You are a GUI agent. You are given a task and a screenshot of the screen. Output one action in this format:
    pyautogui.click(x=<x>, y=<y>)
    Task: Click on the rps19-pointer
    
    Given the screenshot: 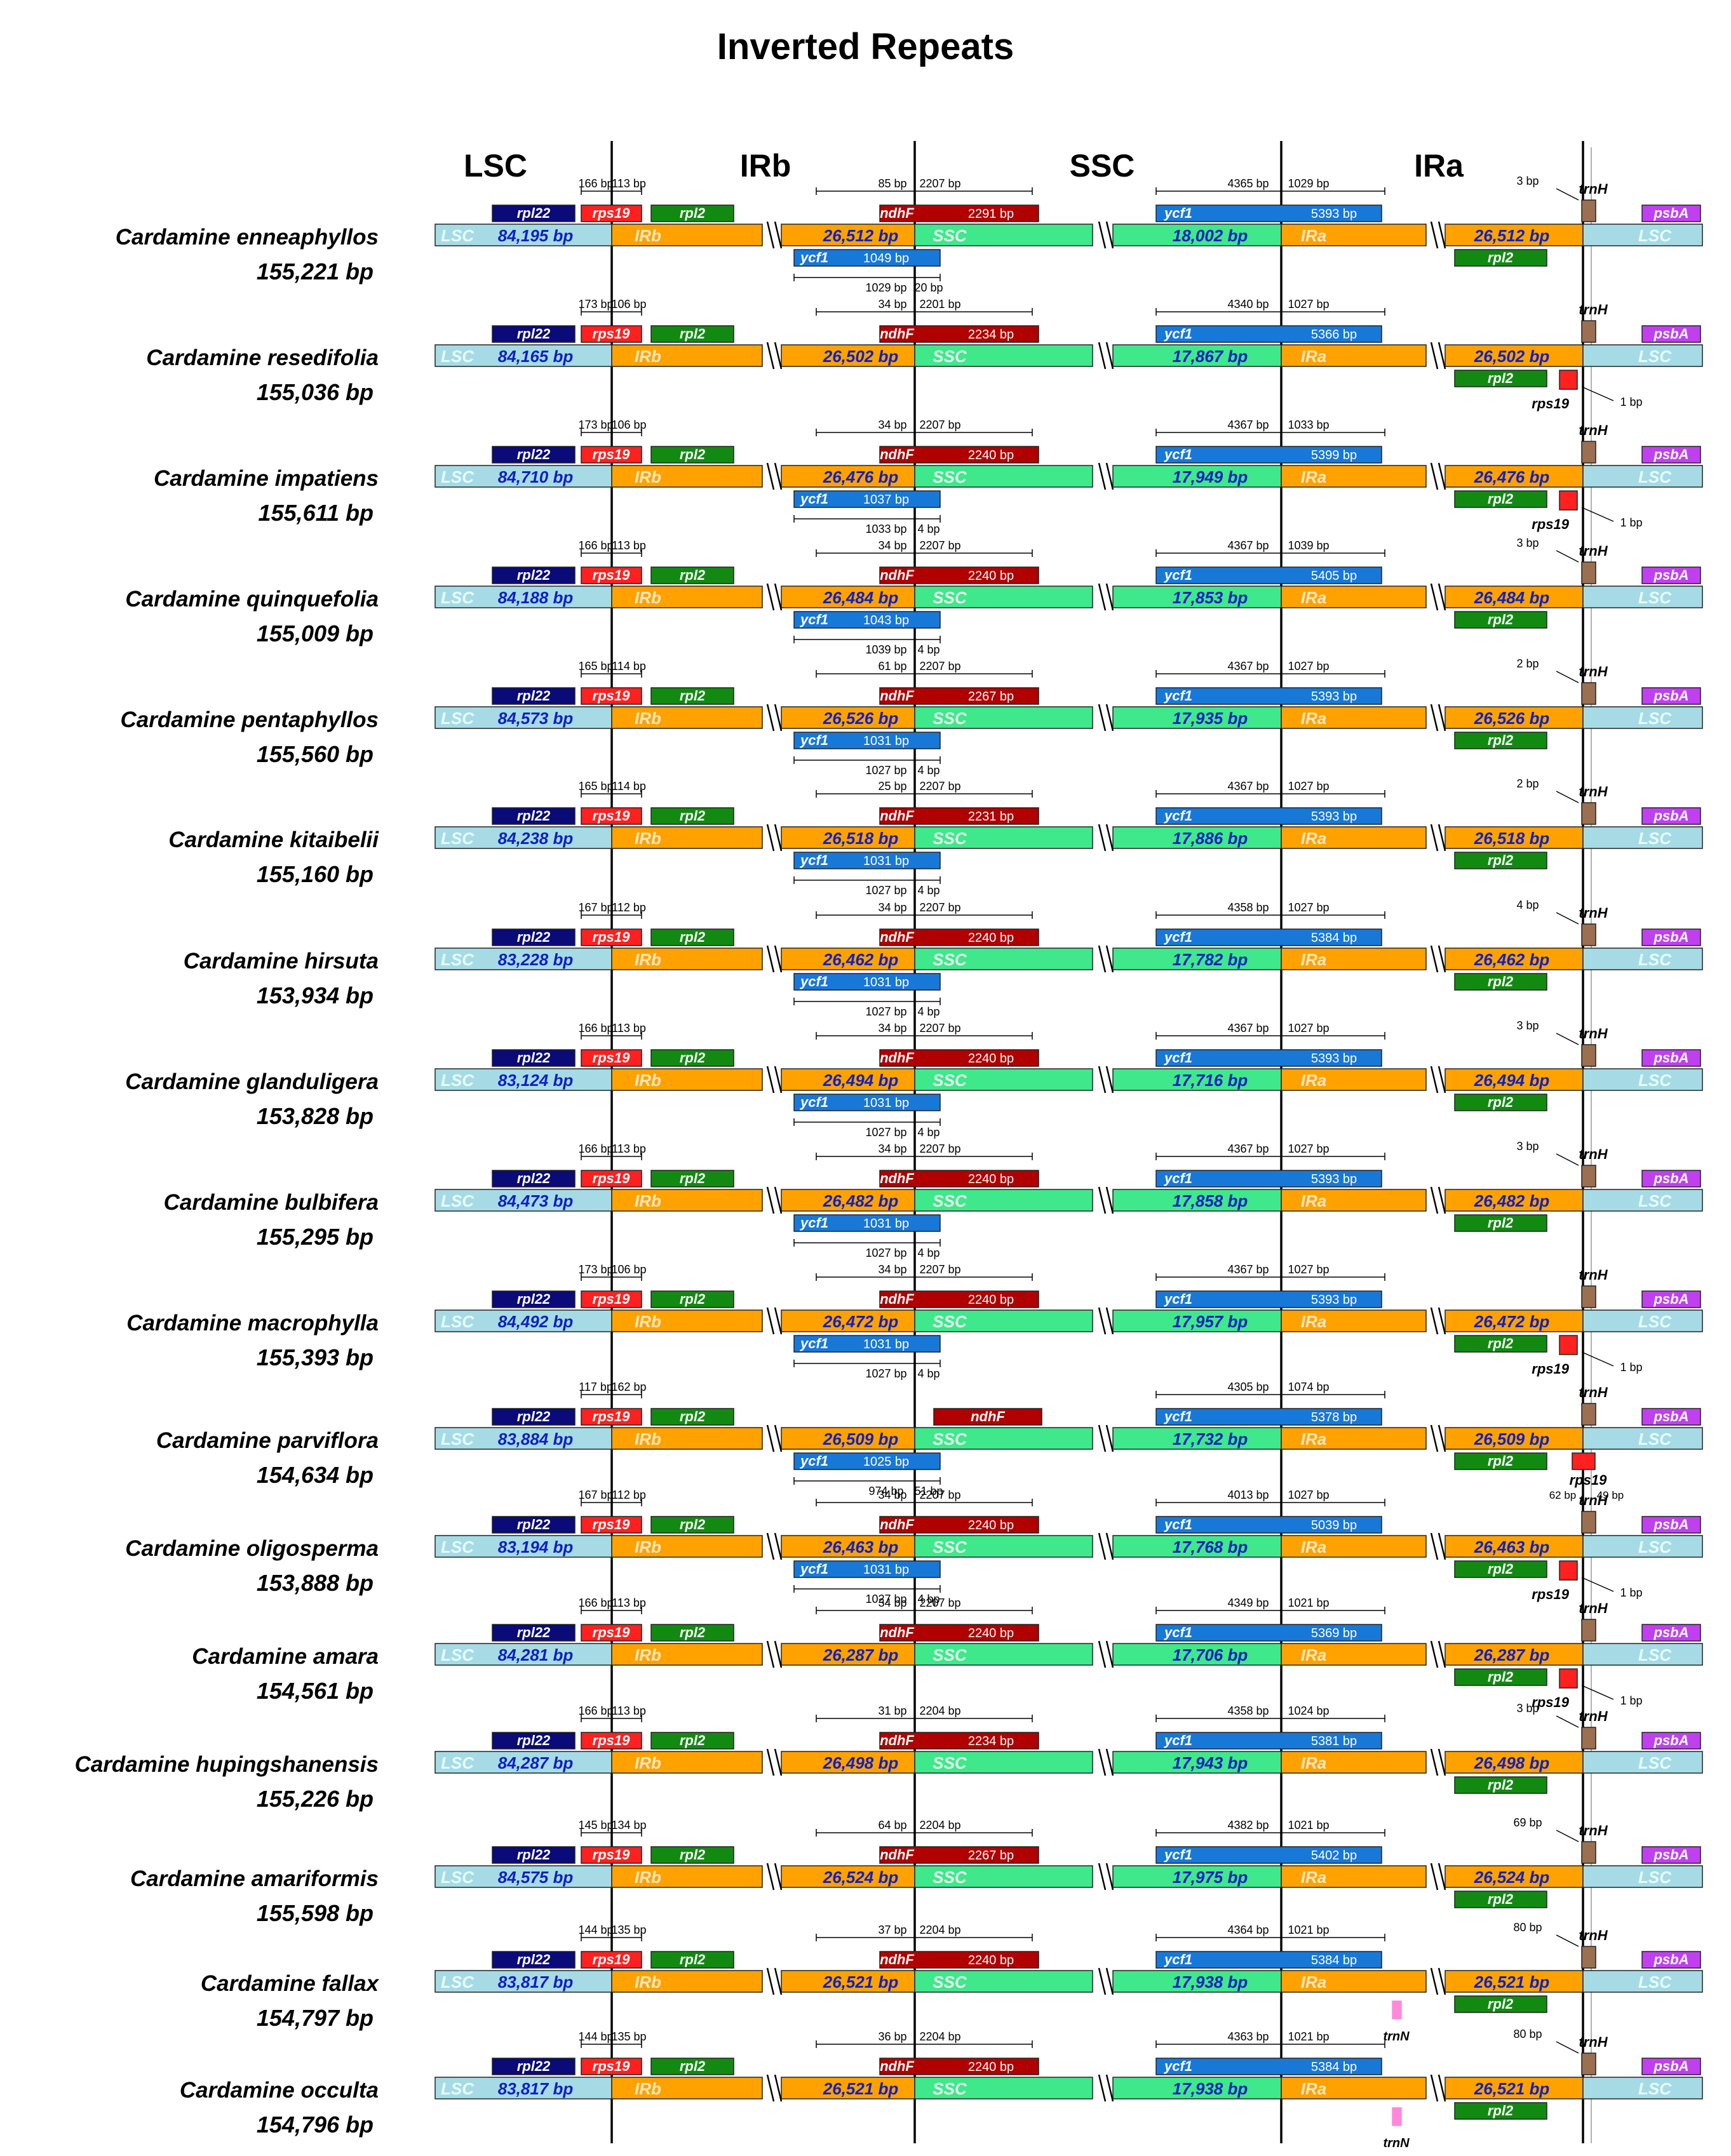 What is the action you would take?
    pyautogui.click(x=1597, y=514)
    